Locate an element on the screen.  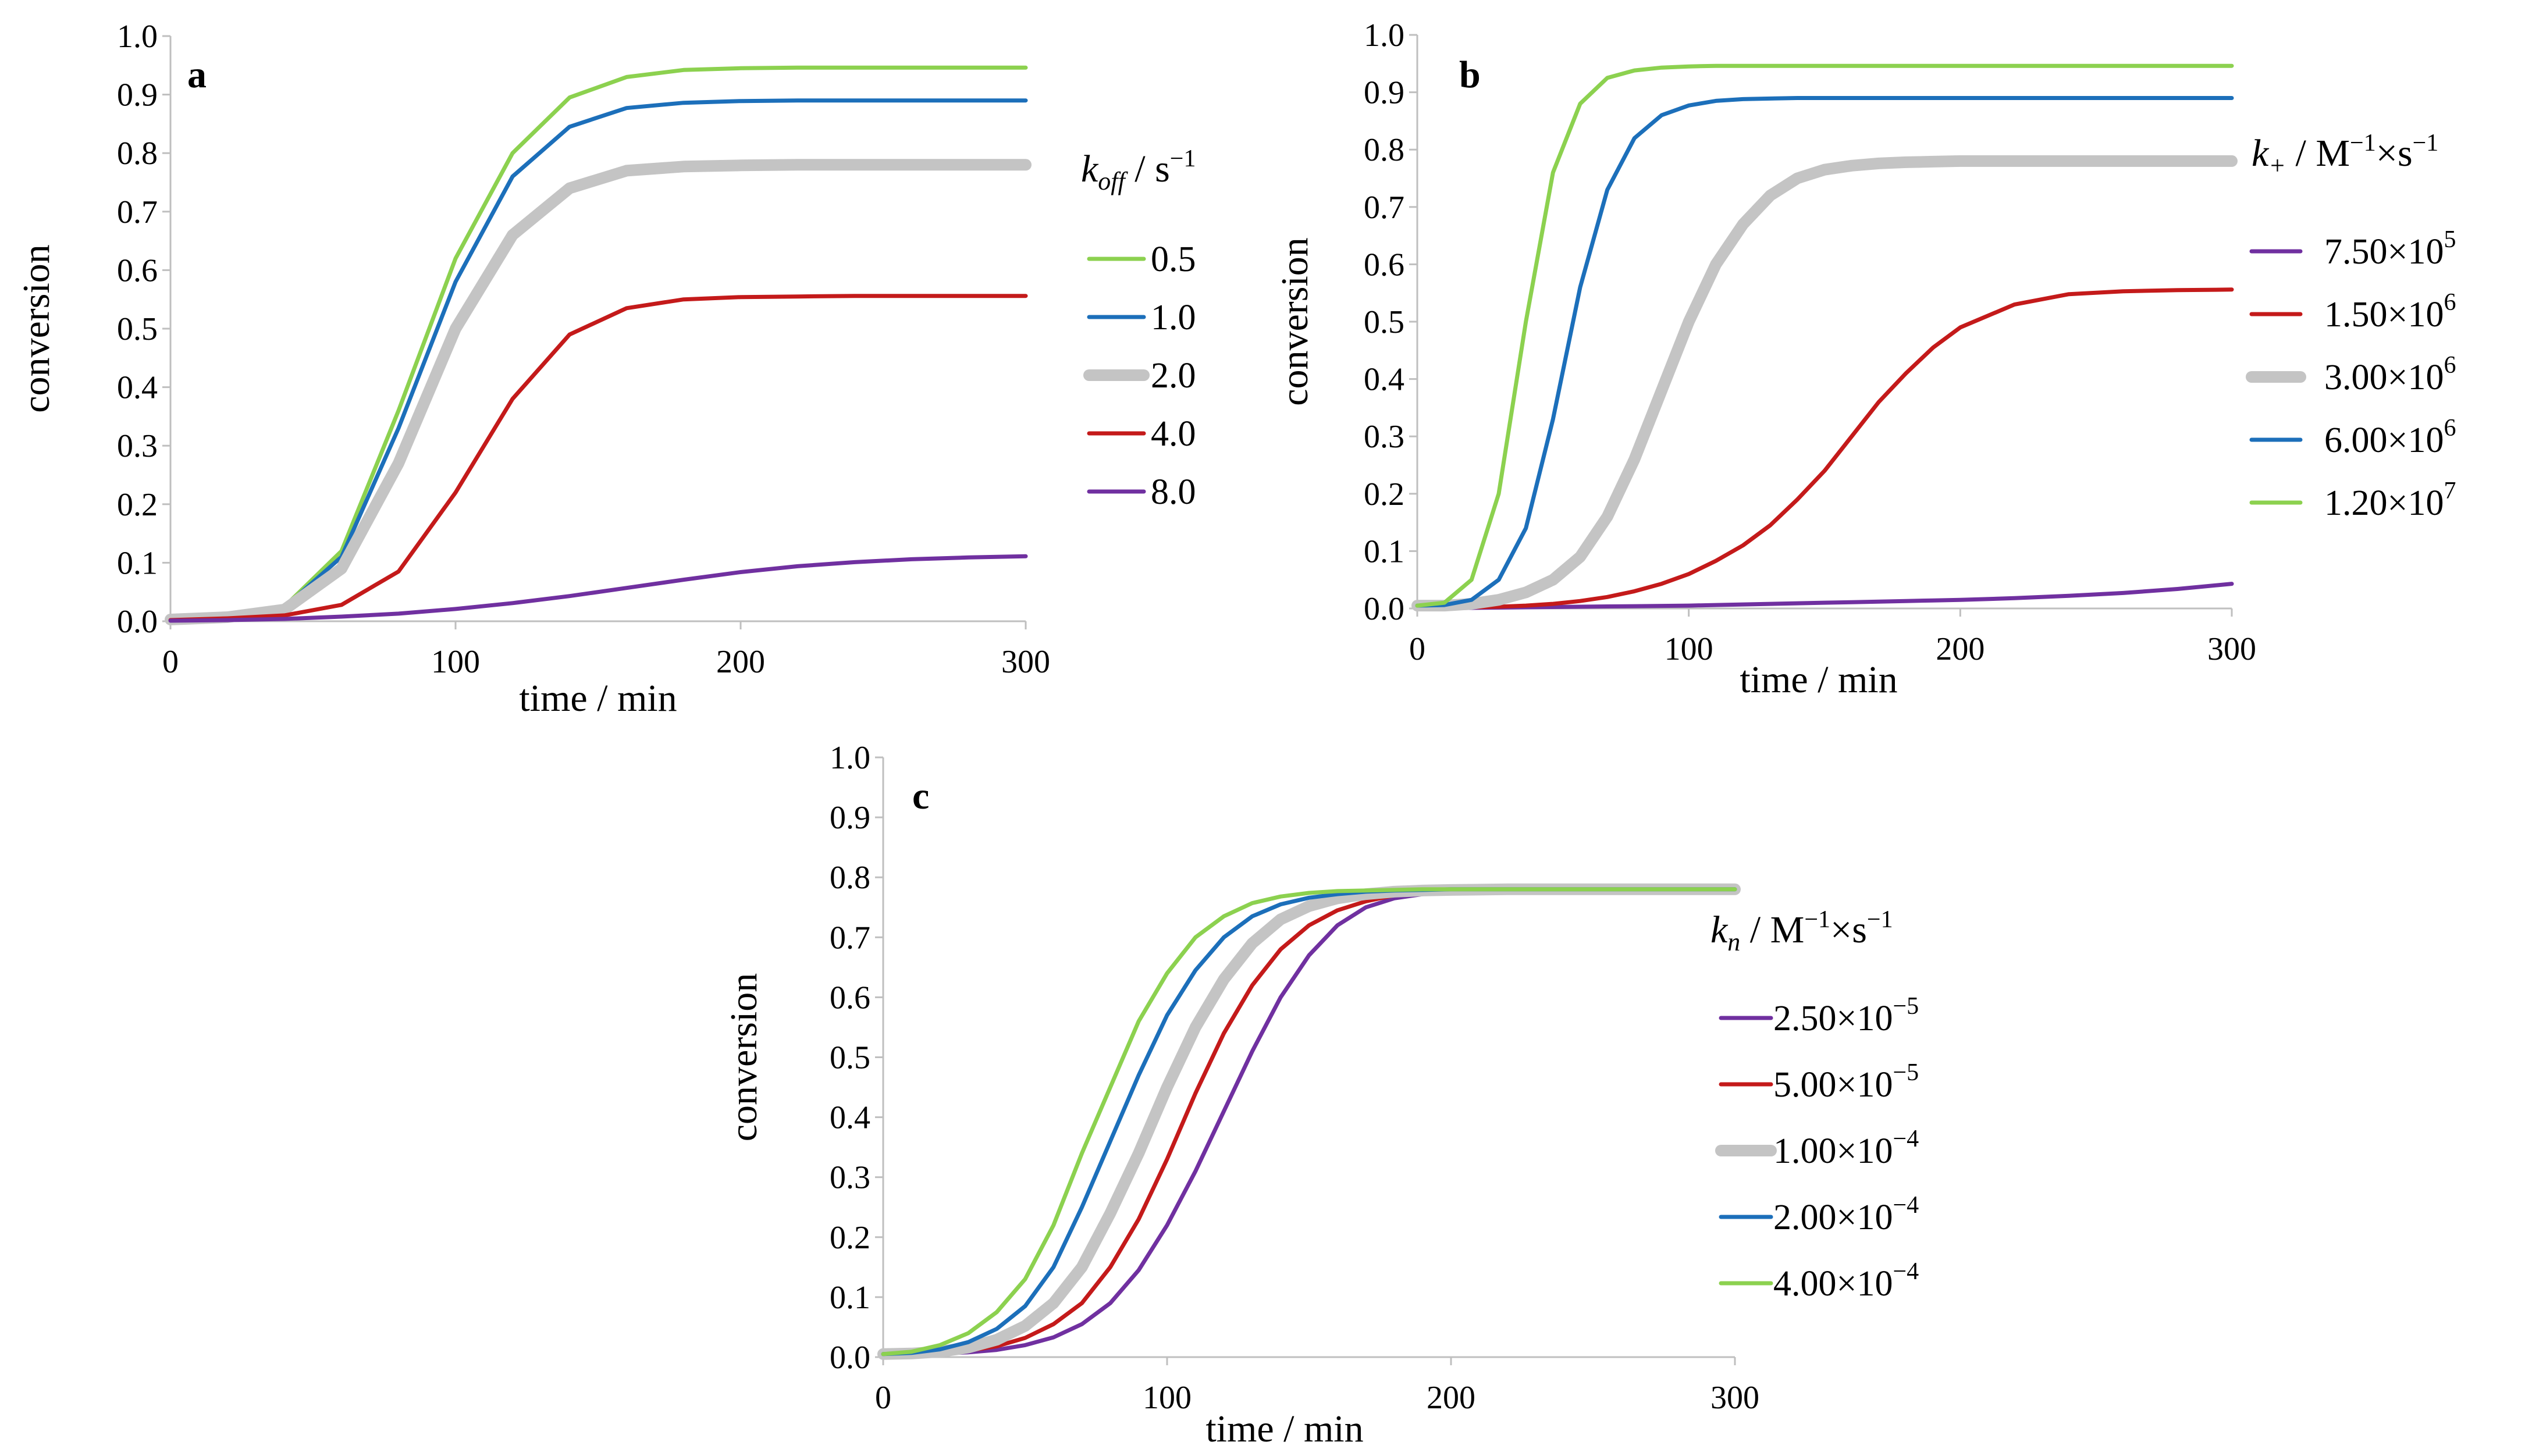
legend-label: 1.00×10⁻⁴ is located at coordinates (1846, 1148).